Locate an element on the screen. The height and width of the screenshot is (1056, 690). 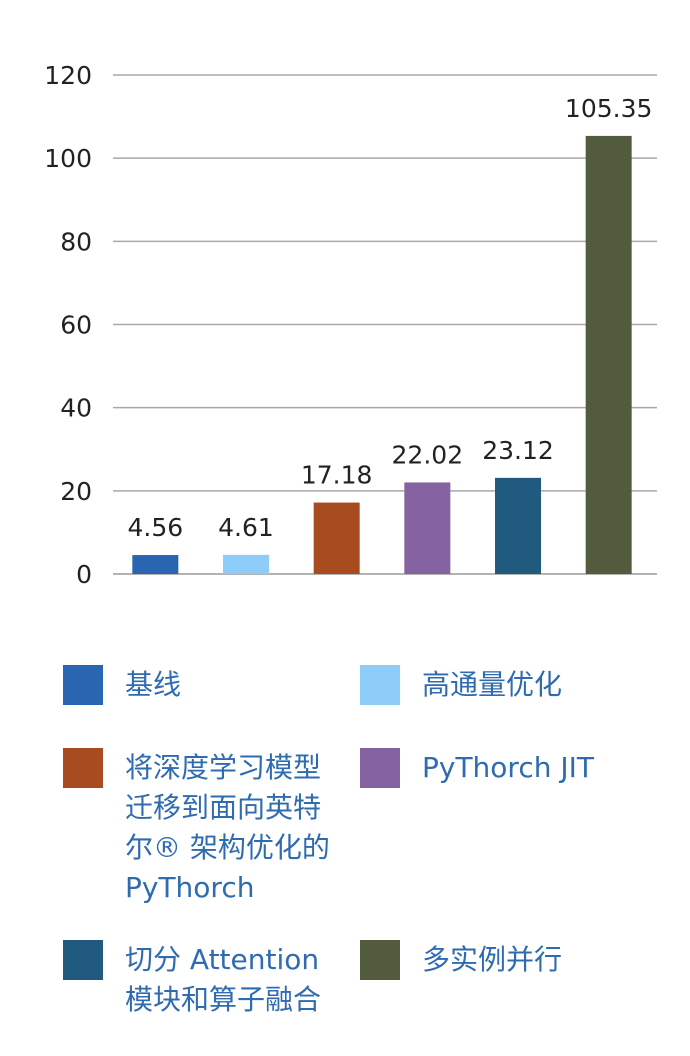
y-tick-label-120: 120 is located at coordinates (68, 75).